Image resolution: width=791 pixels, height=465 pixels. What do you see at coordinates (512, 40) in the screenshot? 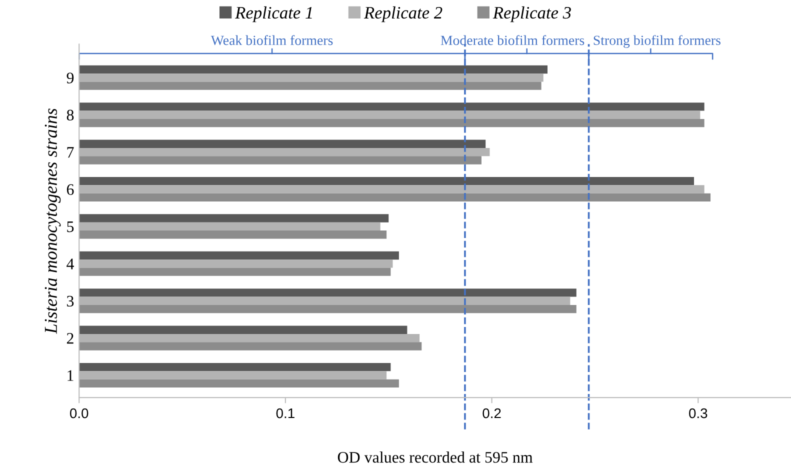
I see `annotation: Moderate biofilm formers` at bounding box center [512, 40].